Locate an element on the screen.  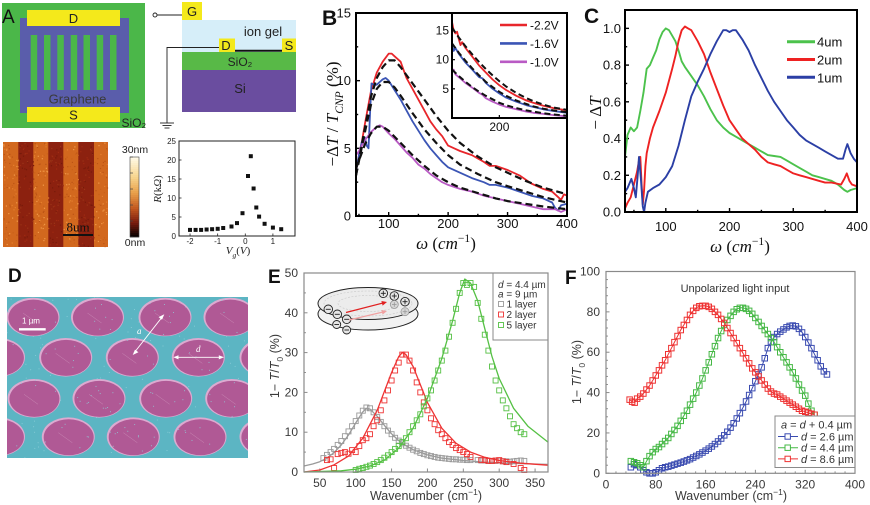
label-segment: ) is located at coordinates (158, 177).